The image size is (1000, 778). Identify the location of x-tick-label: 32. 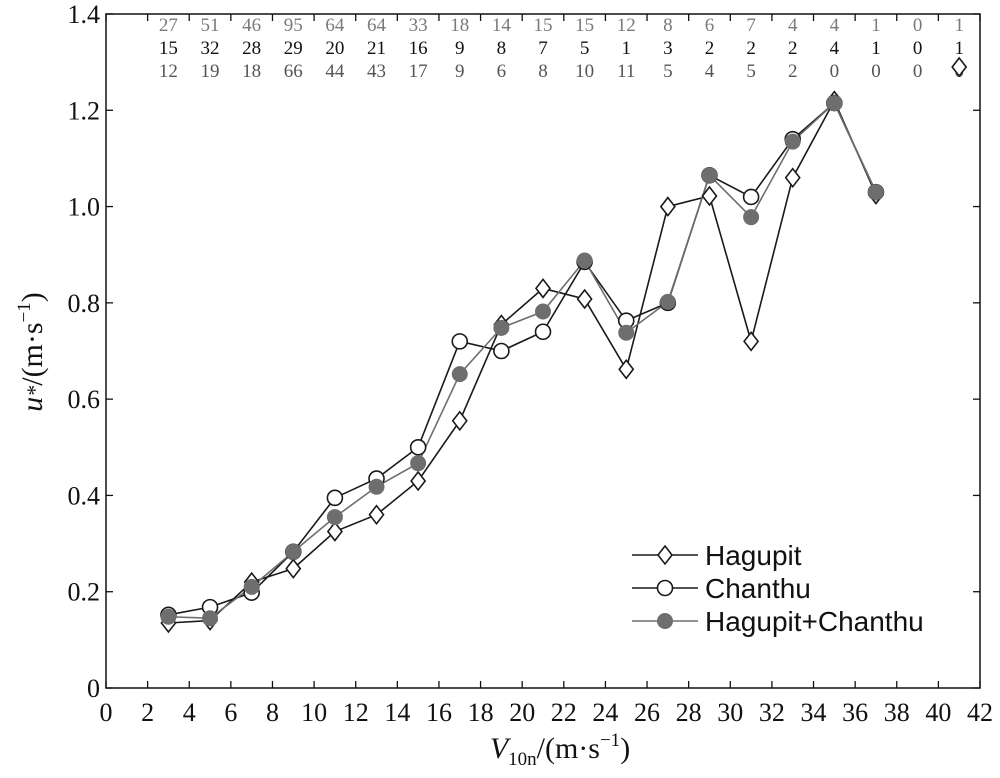
(772, 712).